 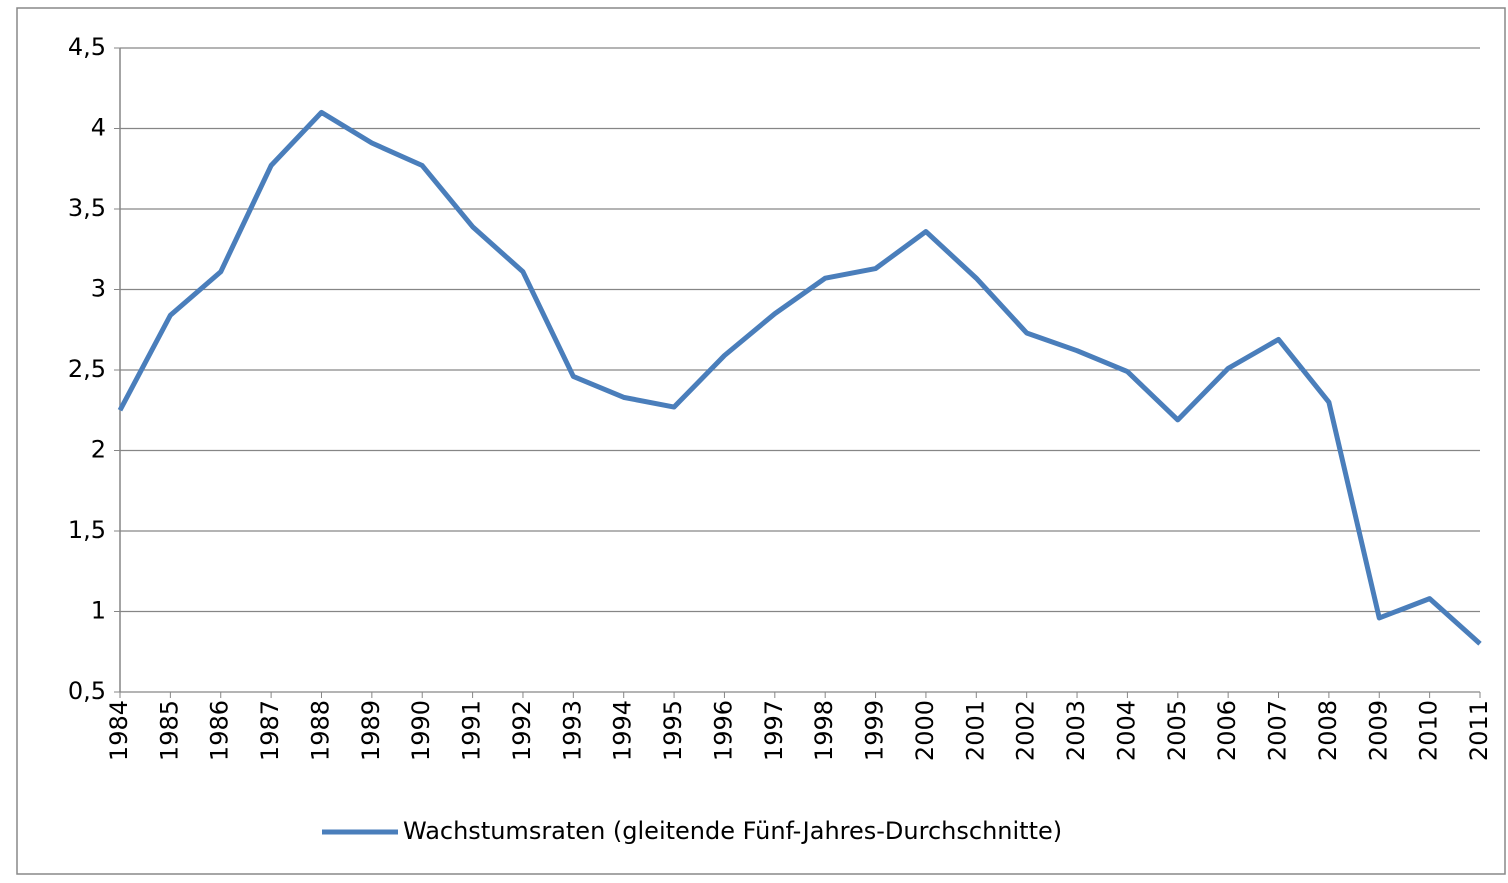 I want to click on x-tick-label: 1991, so click(x=472, y=730).